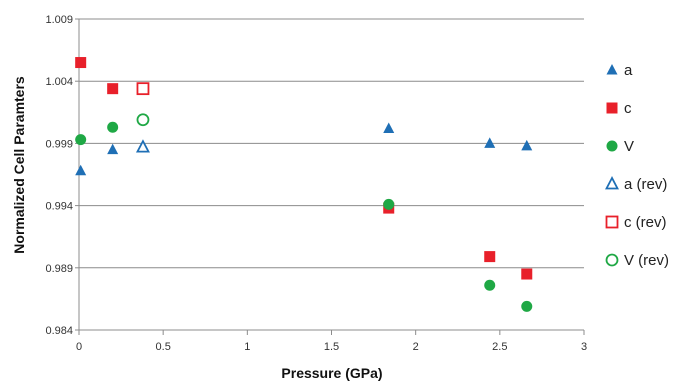 The height and width of the screenshot is (387, 683). Describe the element at coordinates (612, 222) in the screenshot. I see `legend-marker-c-rev` at that location.